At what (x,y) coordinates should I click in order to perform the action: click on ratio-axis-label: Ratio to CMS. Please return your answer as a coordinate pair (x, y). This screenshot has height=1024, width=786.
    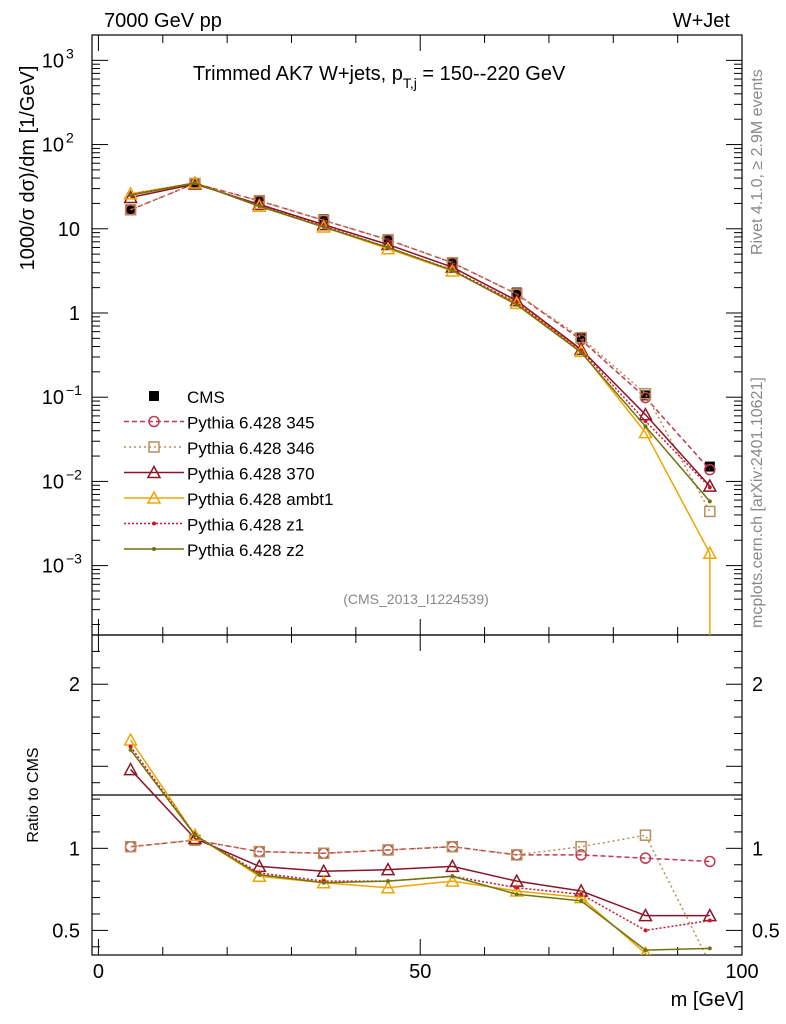
    Looking at the image, I should click on (33, 794).